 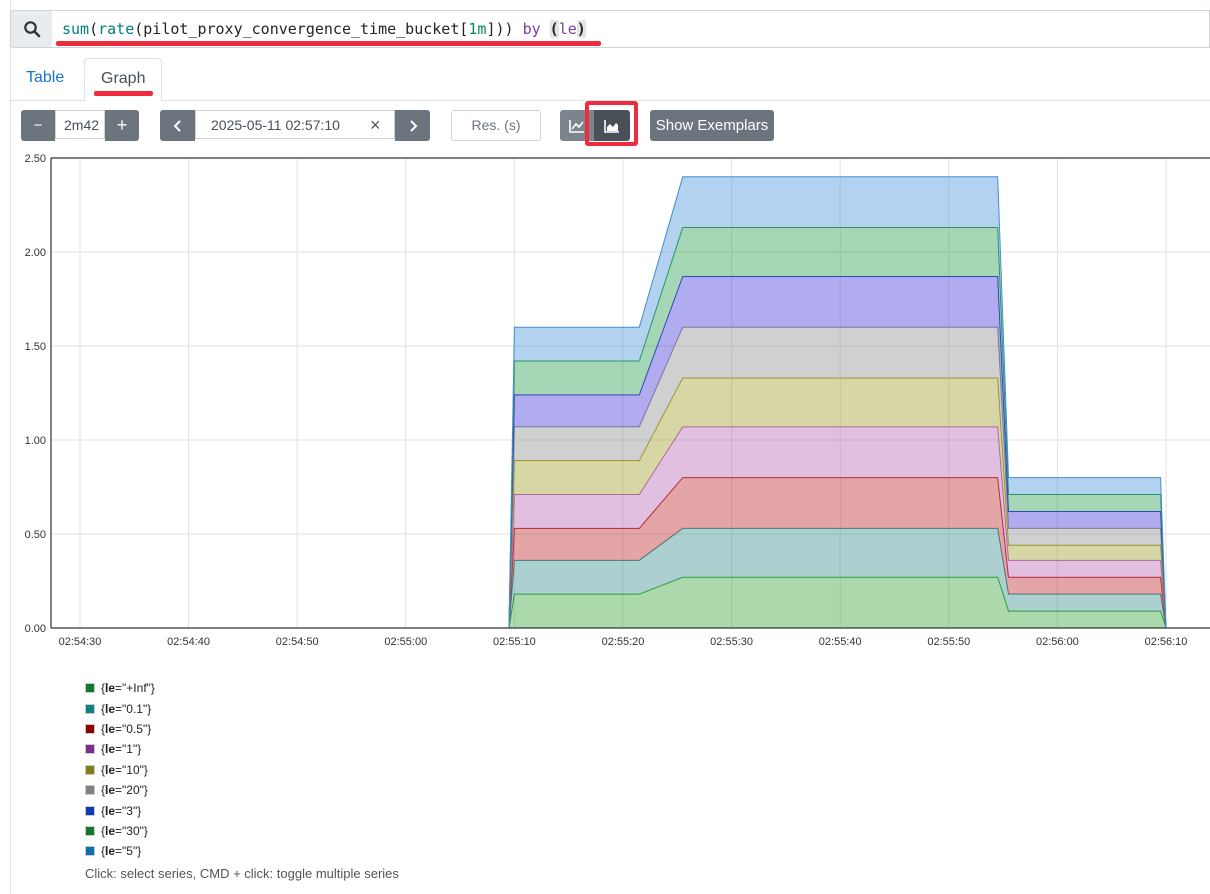 What do you see at coordinates (38, 125) in the screenshot?
I see `range-decrease-button: −` at bounding box center [38, 125].